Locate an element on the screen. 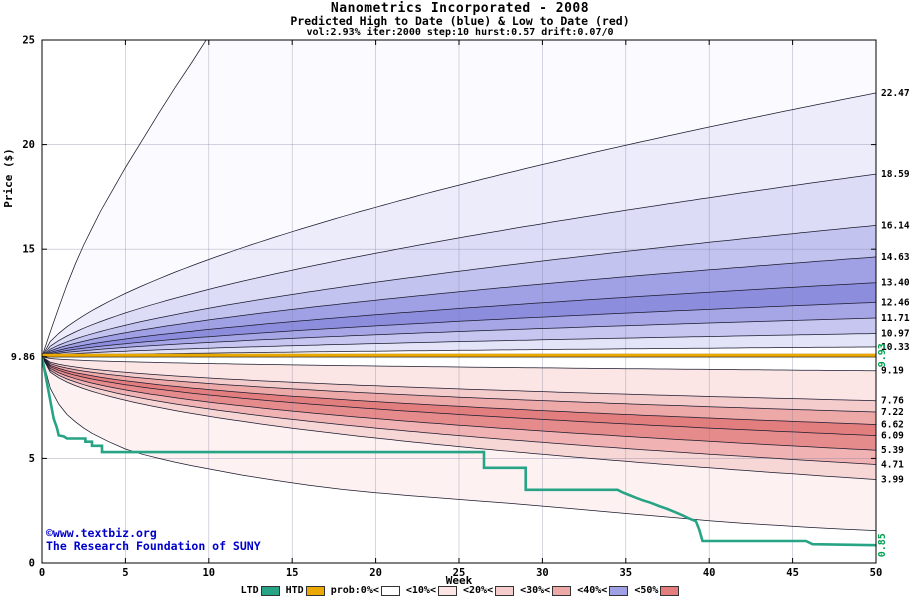  x-tick-label: 40 is located at coordinates (709, 573).